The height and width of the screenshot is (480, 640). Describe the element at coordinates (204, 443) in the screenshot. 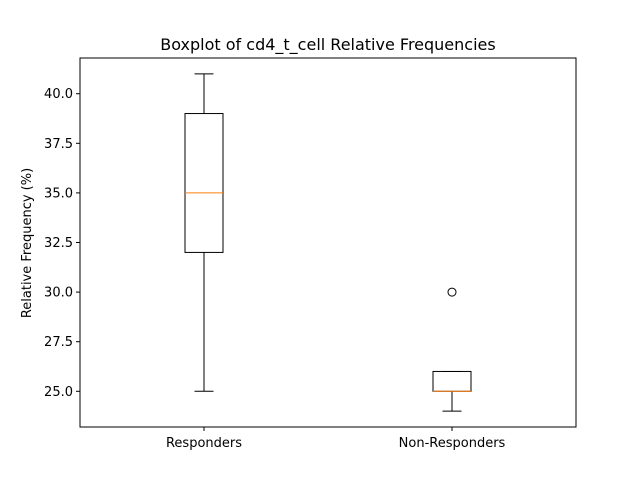

I see `x-tick-label: Responders` at that location.